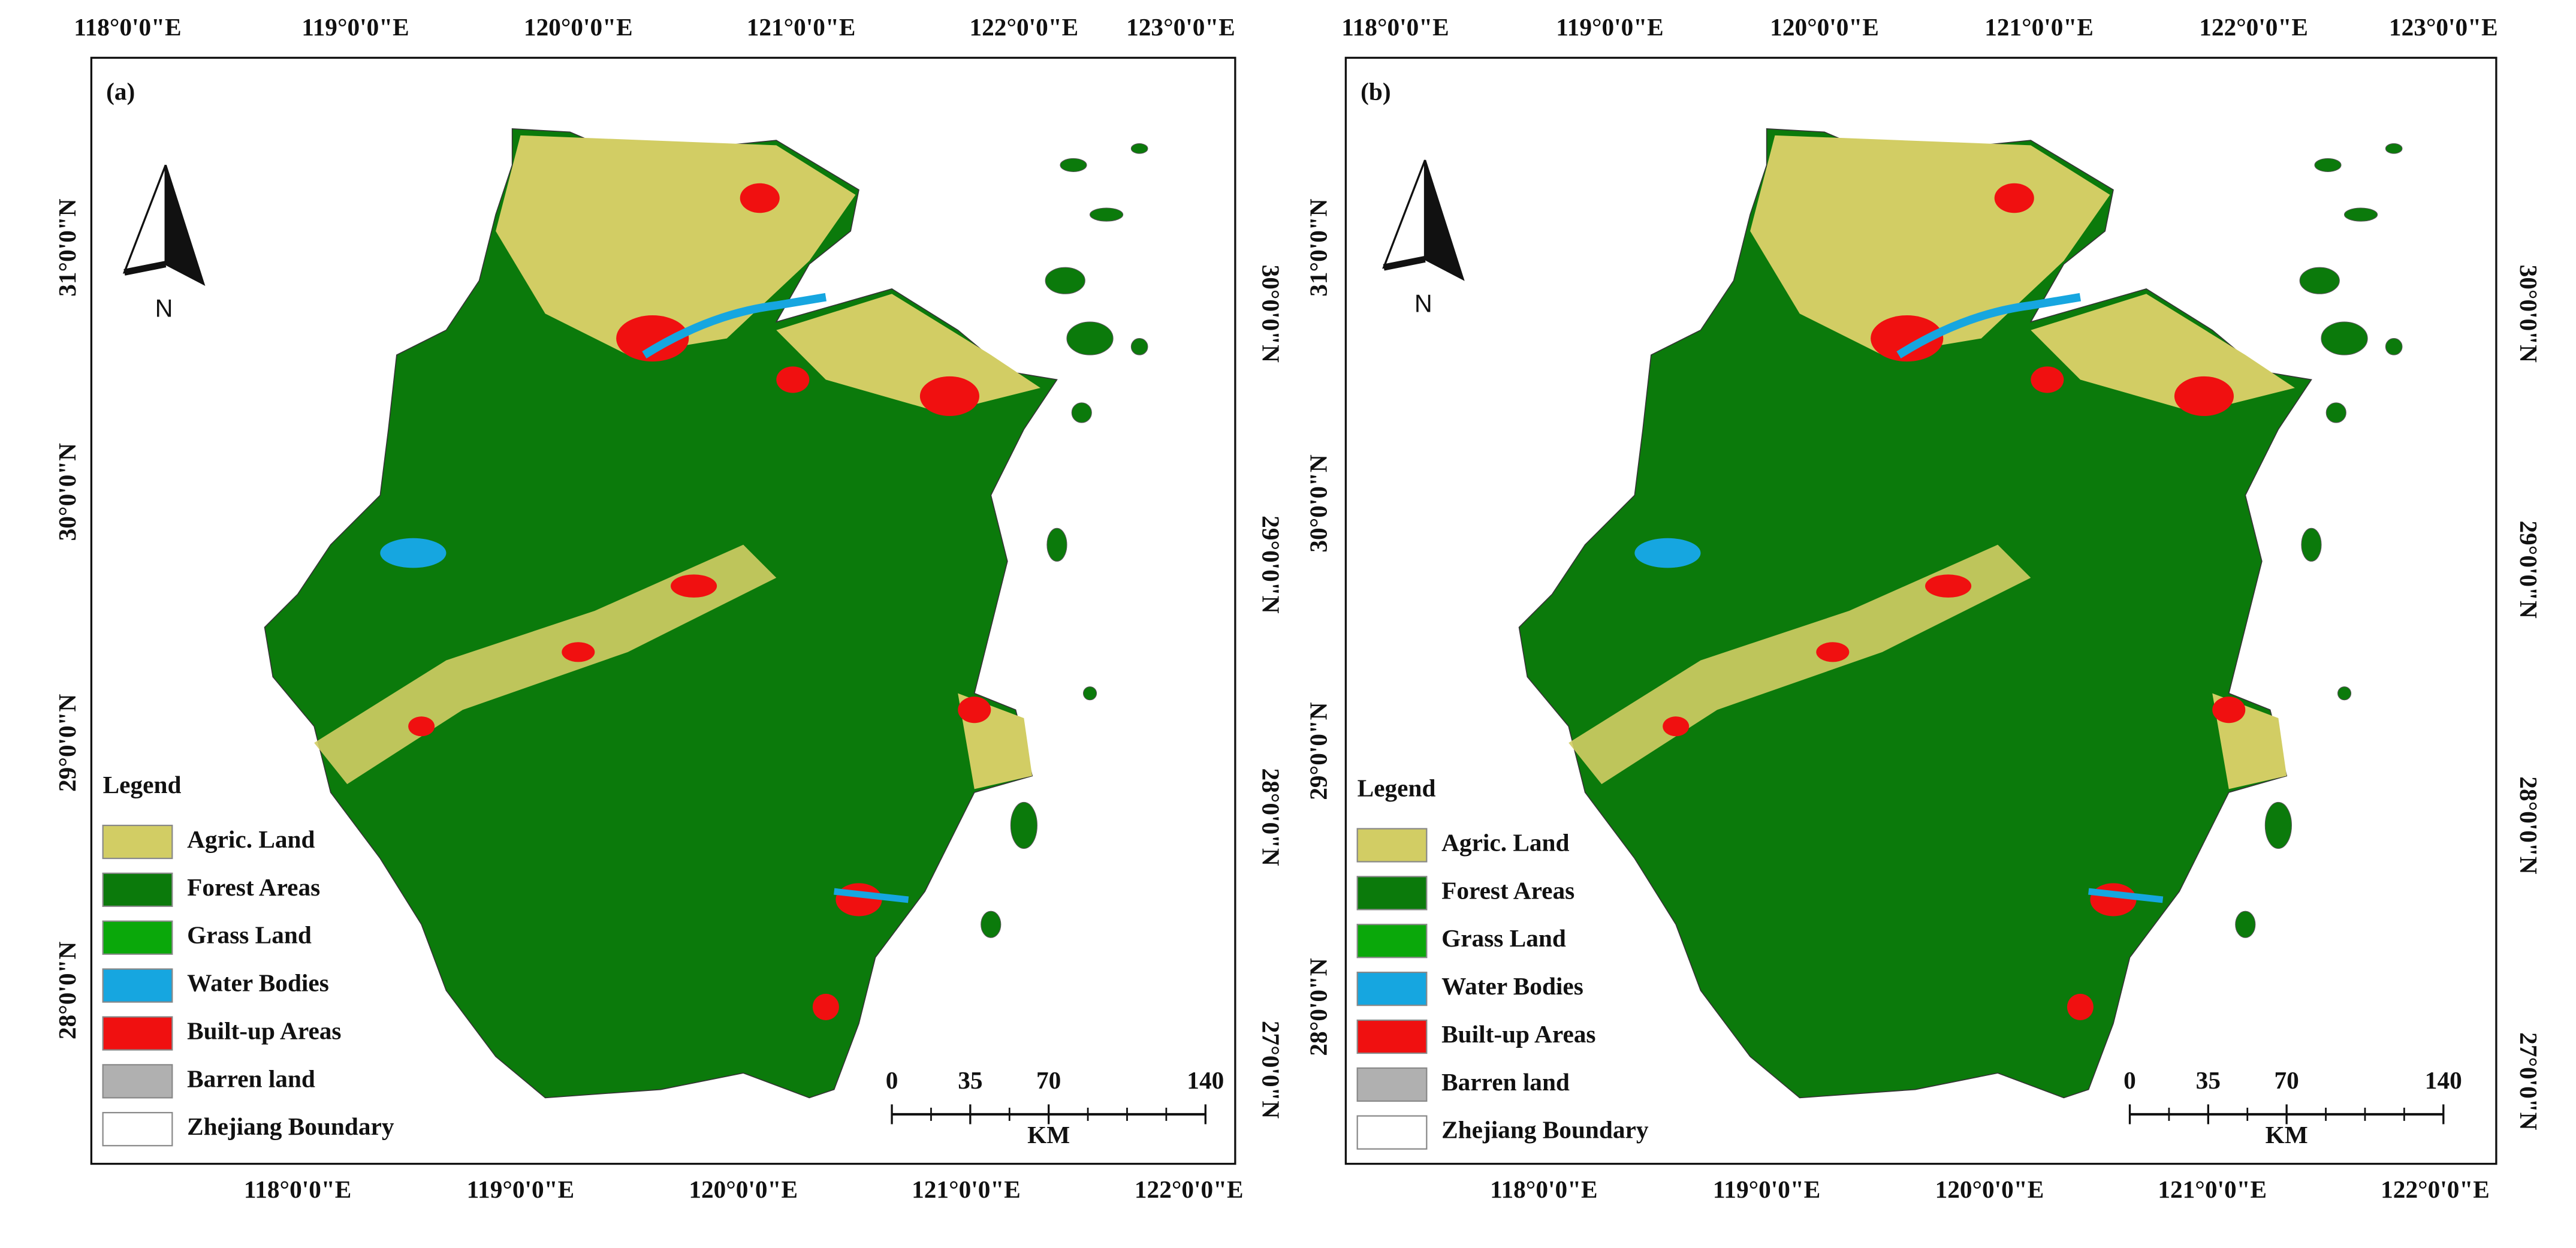 Image resolution: width=2576 pixels, height=1248 pixels. Describe the element at coordinates (1824, 27) in the screenshot. I see `top-longitude-label: 120°0'0"E` at that location.